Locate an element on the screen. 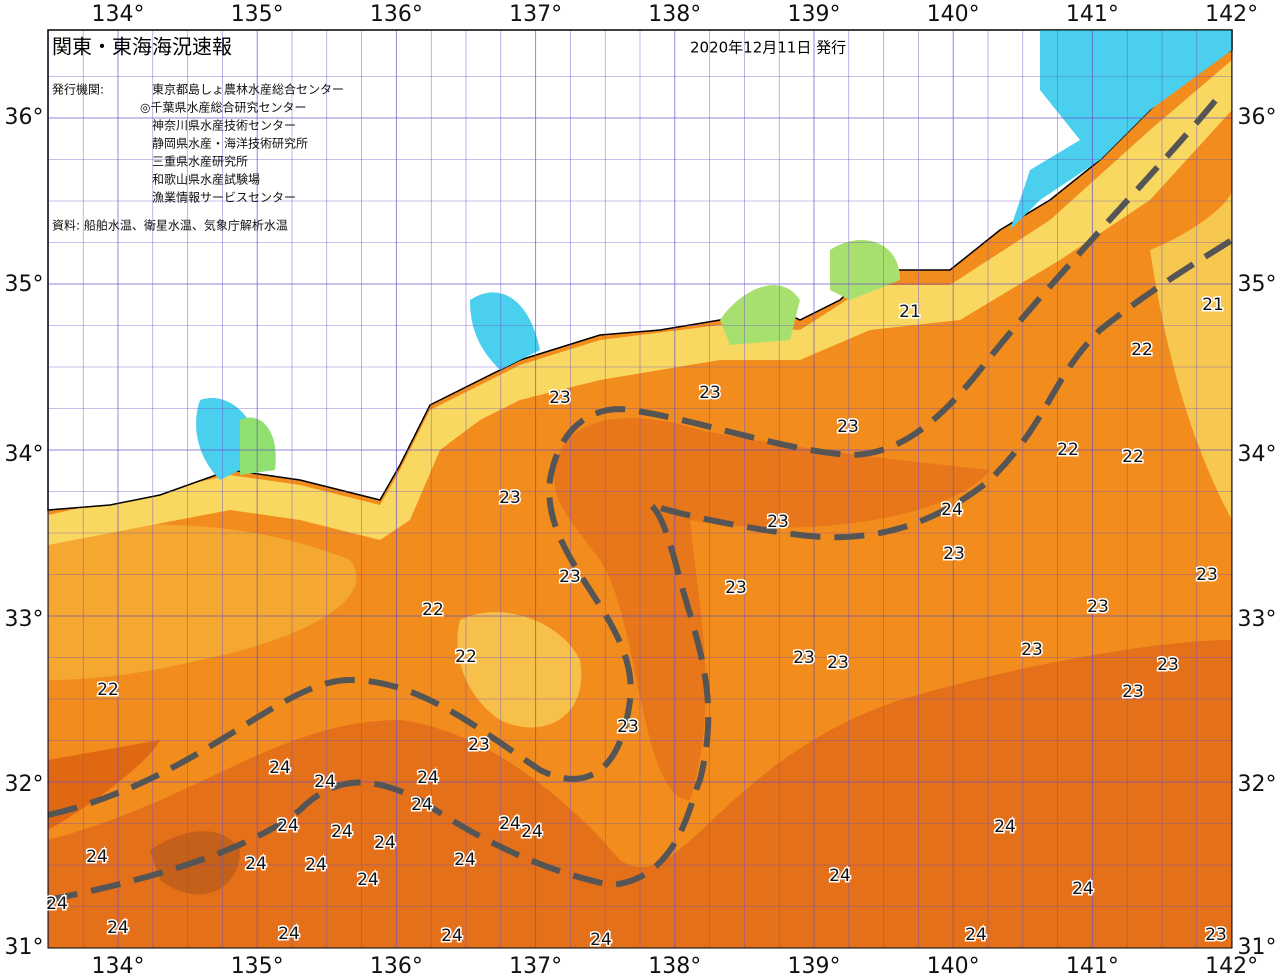  lon-label-top: 134° is located at coordinates (118, 14).